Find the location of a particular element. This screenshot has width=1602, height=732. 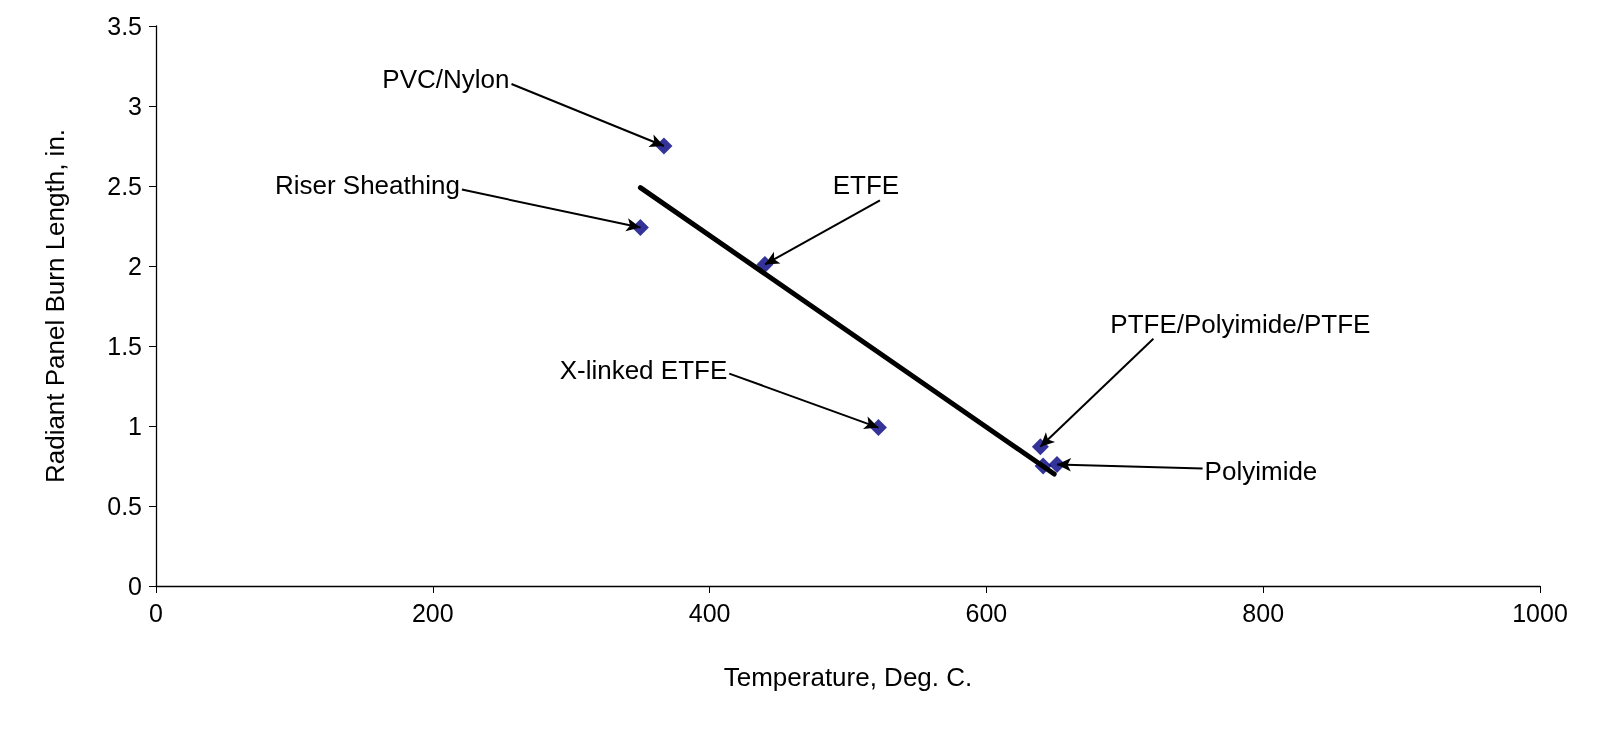

annotation: Riser Sheathing is located at coordinates (367, 184).